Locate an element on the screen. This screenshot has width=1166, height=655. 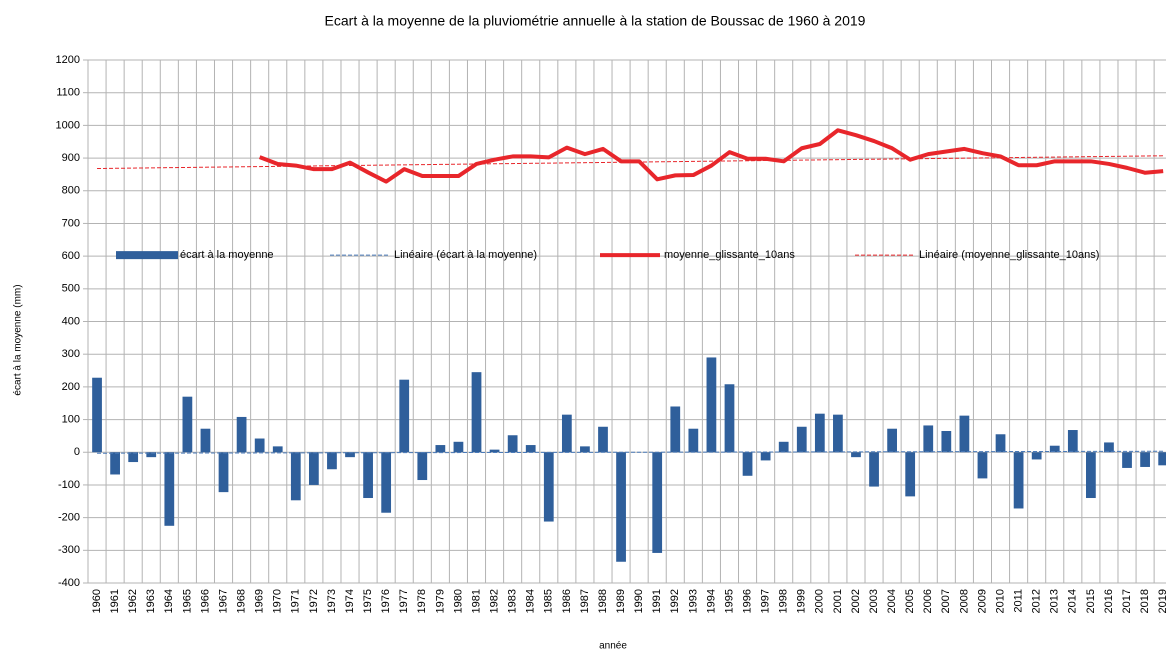
trend-line is located at coordinates (630, 452).